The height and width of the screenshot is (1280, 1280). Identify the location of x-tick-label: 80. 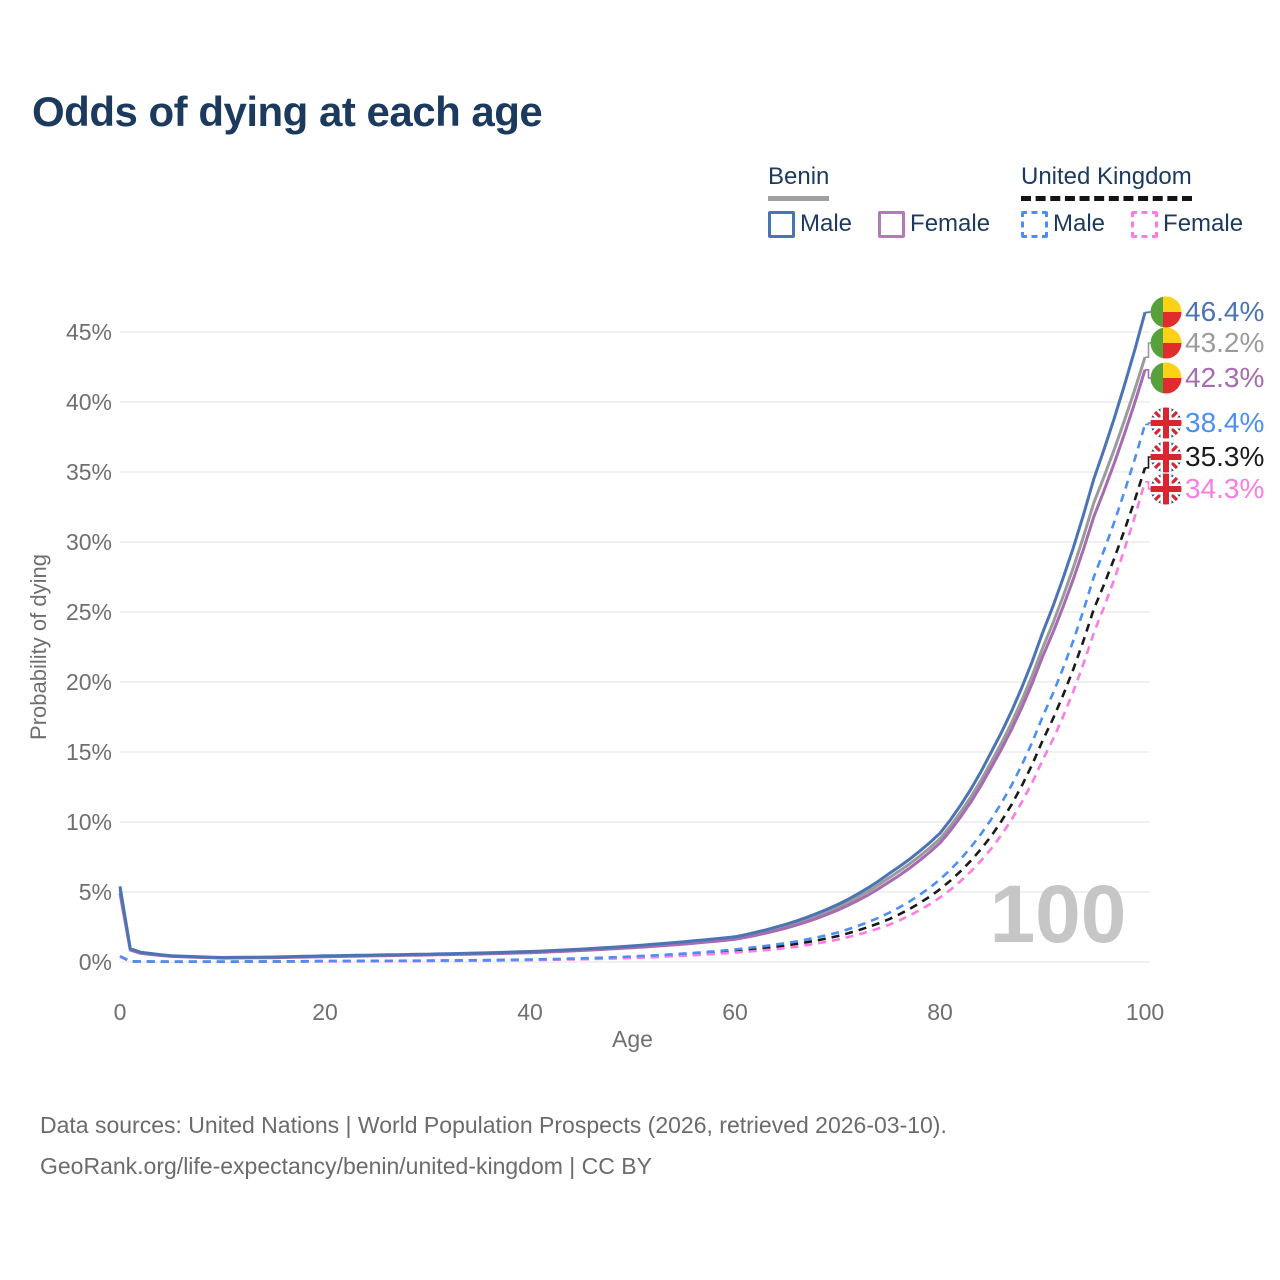
(940, 1012).